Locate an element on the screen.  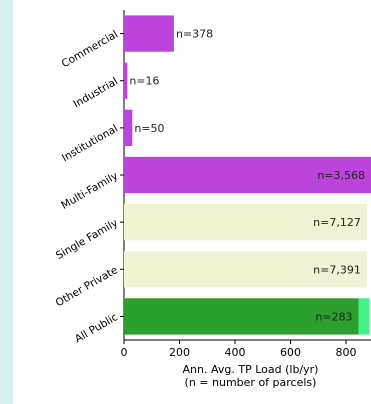
y-tick-label-industrial: Industrial is located at coordinates (95, 93).